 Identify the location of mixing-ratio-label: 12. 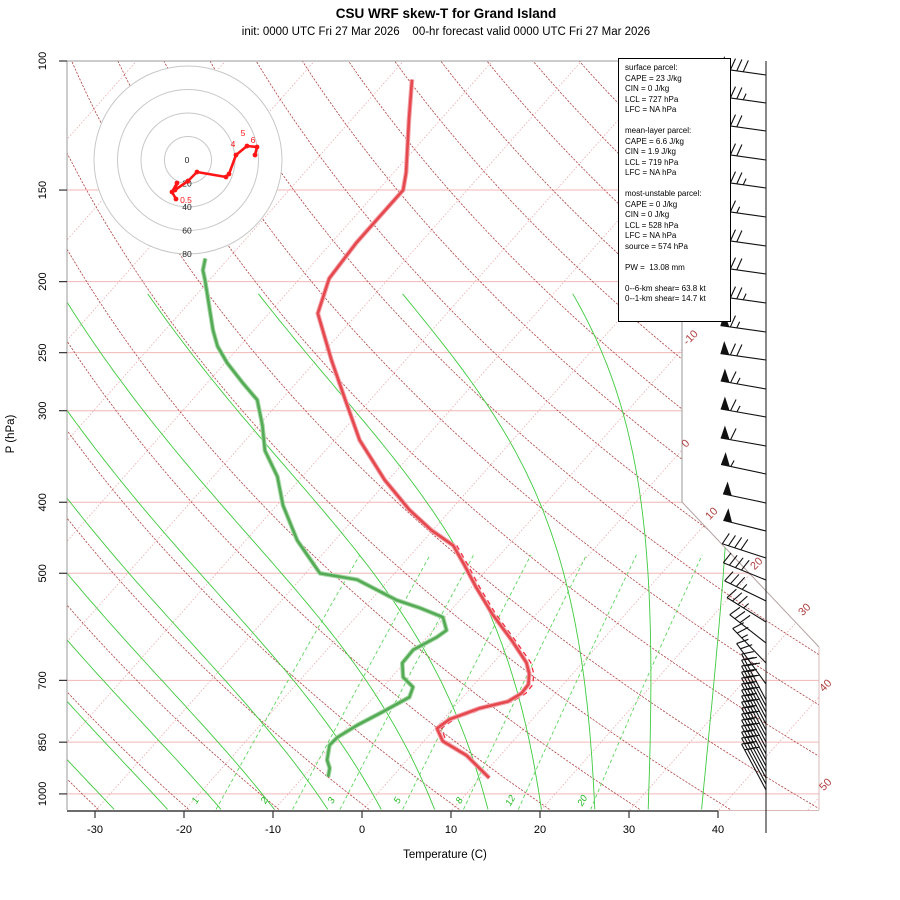
(510, 800).